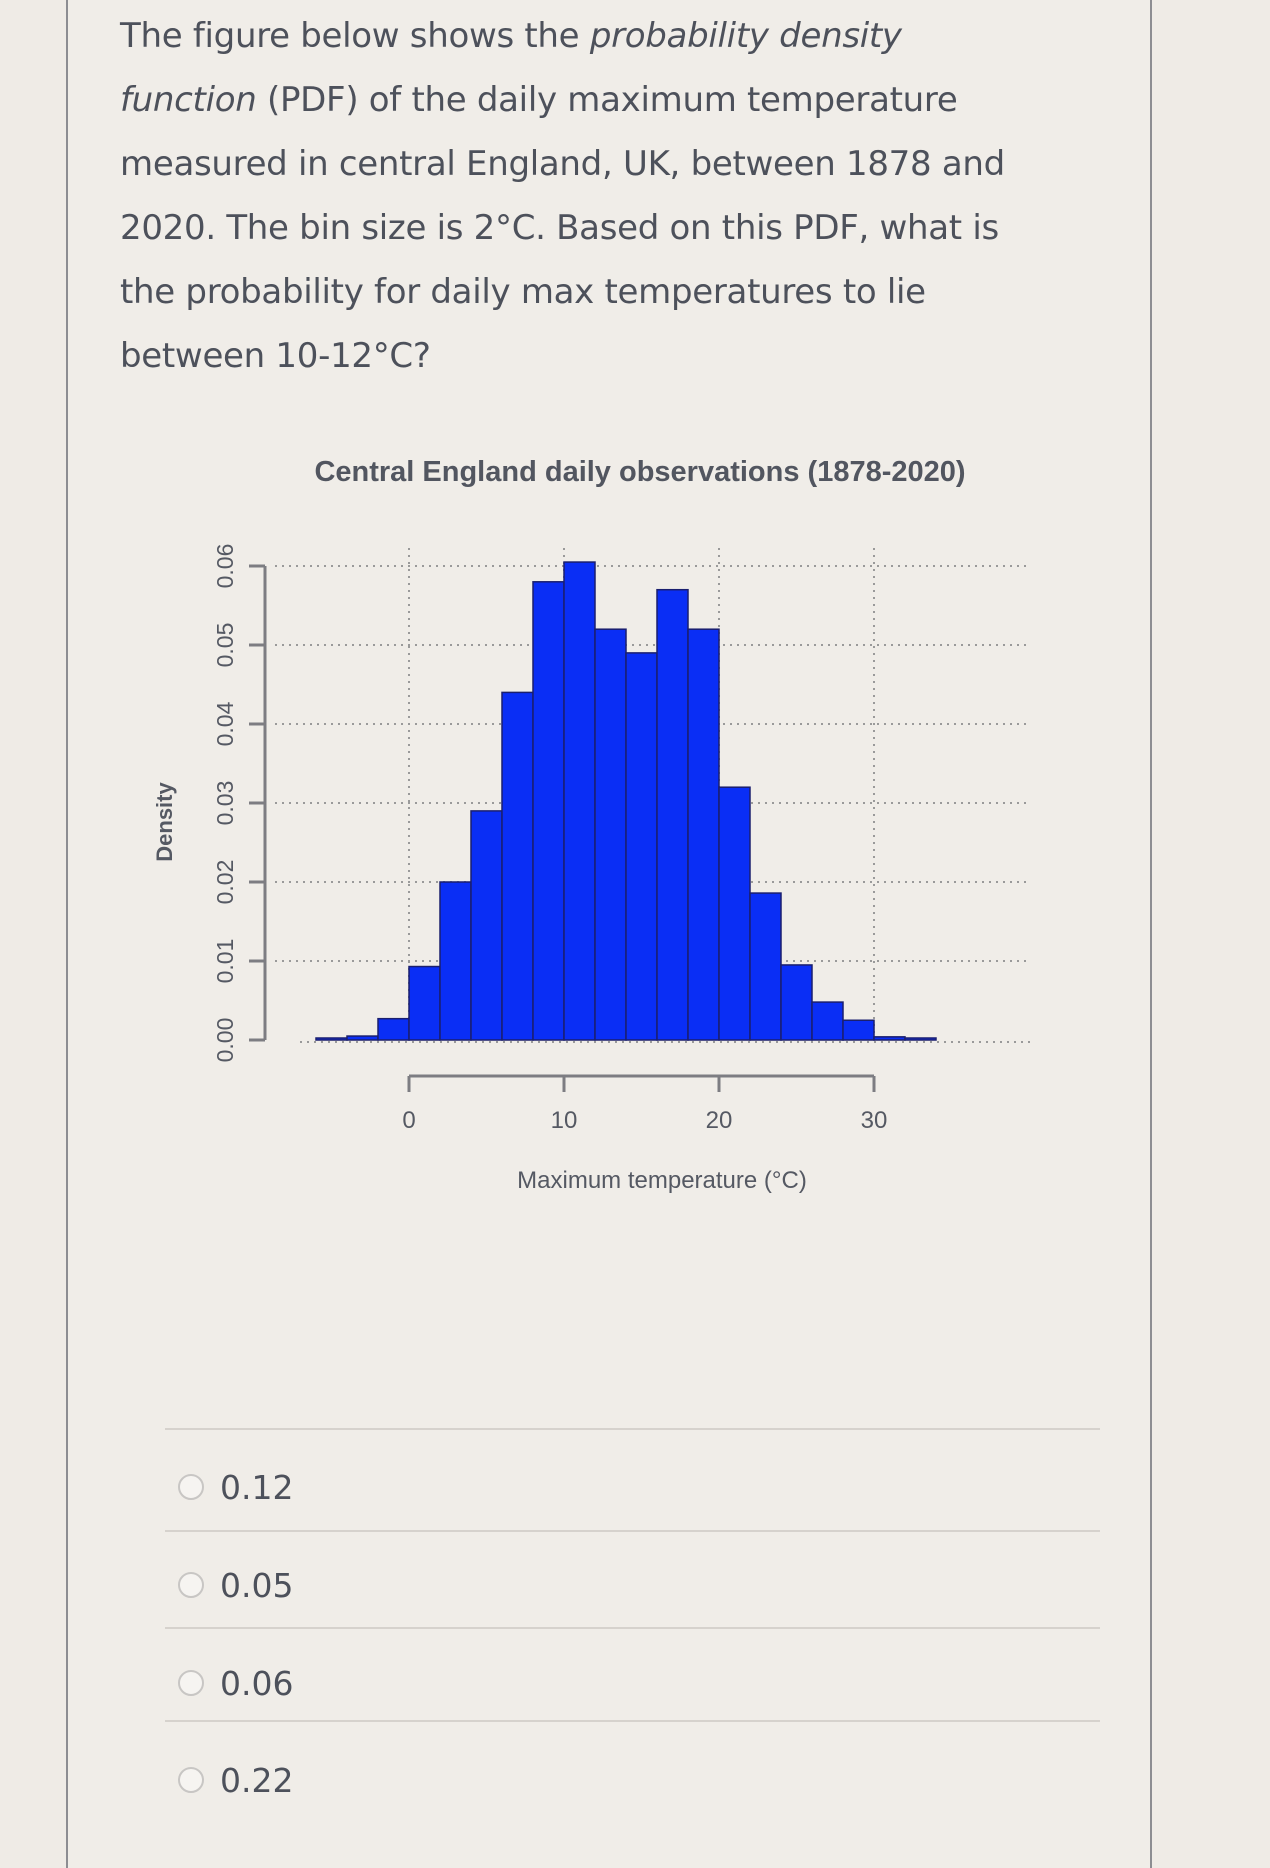 The width and height of the screenshot is (1270, 1868). What do you see at coordinates (607, 100) in the screenshot?
I see `question-fragment: (PDF) of the daily maximum temperature` at bounding box center [607, 100].